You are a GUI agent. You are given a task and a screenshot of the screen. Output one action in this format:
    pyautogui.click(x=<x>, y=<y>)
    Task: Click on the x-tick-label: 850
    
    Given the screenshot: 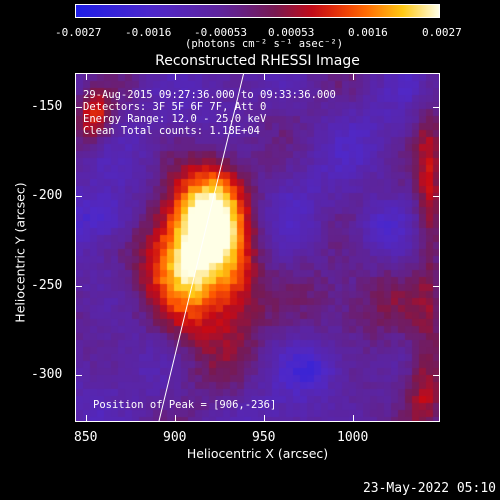 What is the action you would take?
    pyautogui.click(x=86, y=437)
    